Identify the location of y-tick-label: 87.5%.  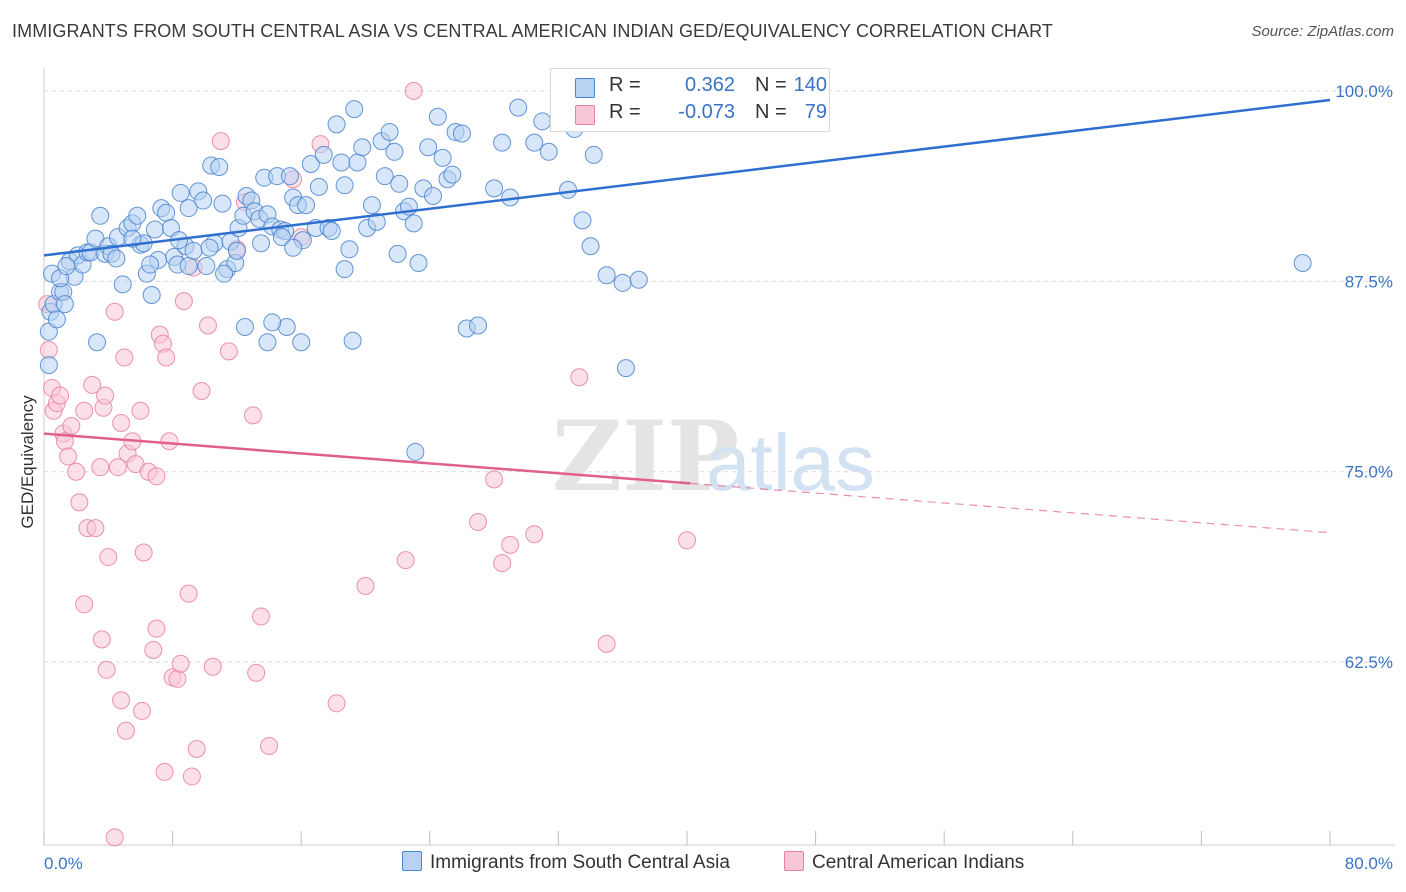
(1369, 281).